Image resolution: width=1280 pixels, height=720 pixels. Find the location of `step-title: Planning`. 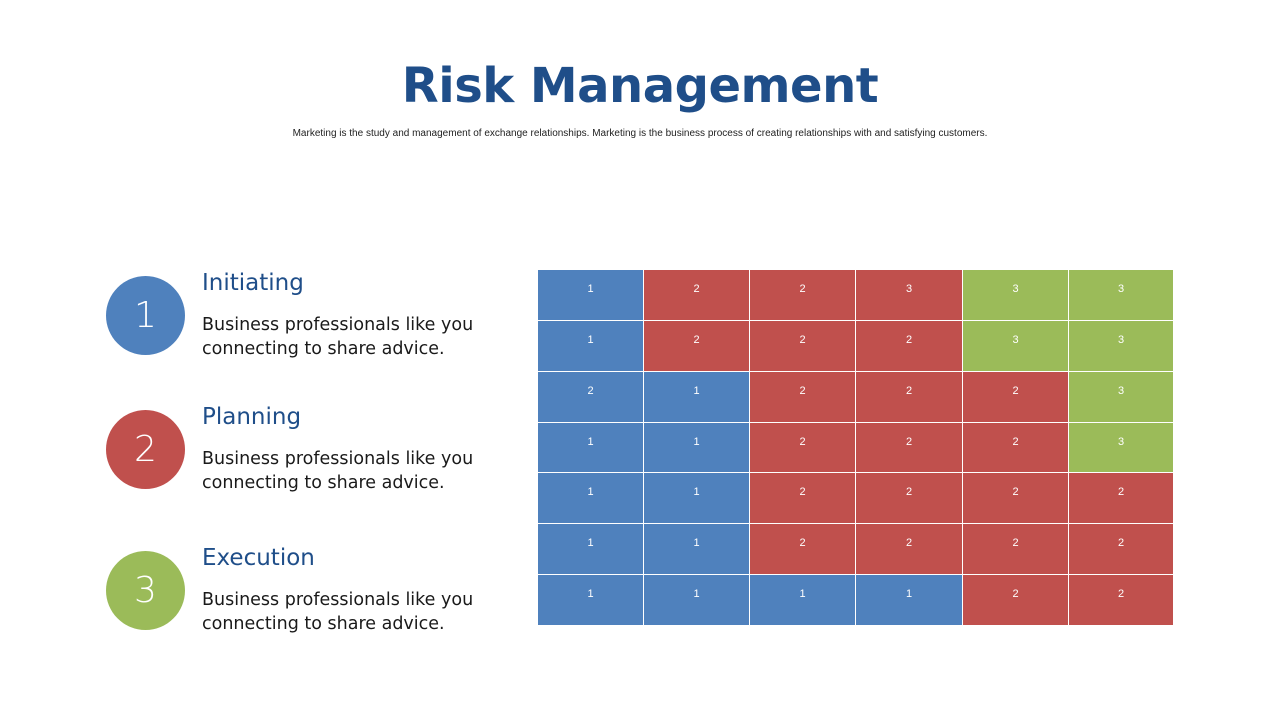

step-title: Planning is located at coordinates (252, 417).